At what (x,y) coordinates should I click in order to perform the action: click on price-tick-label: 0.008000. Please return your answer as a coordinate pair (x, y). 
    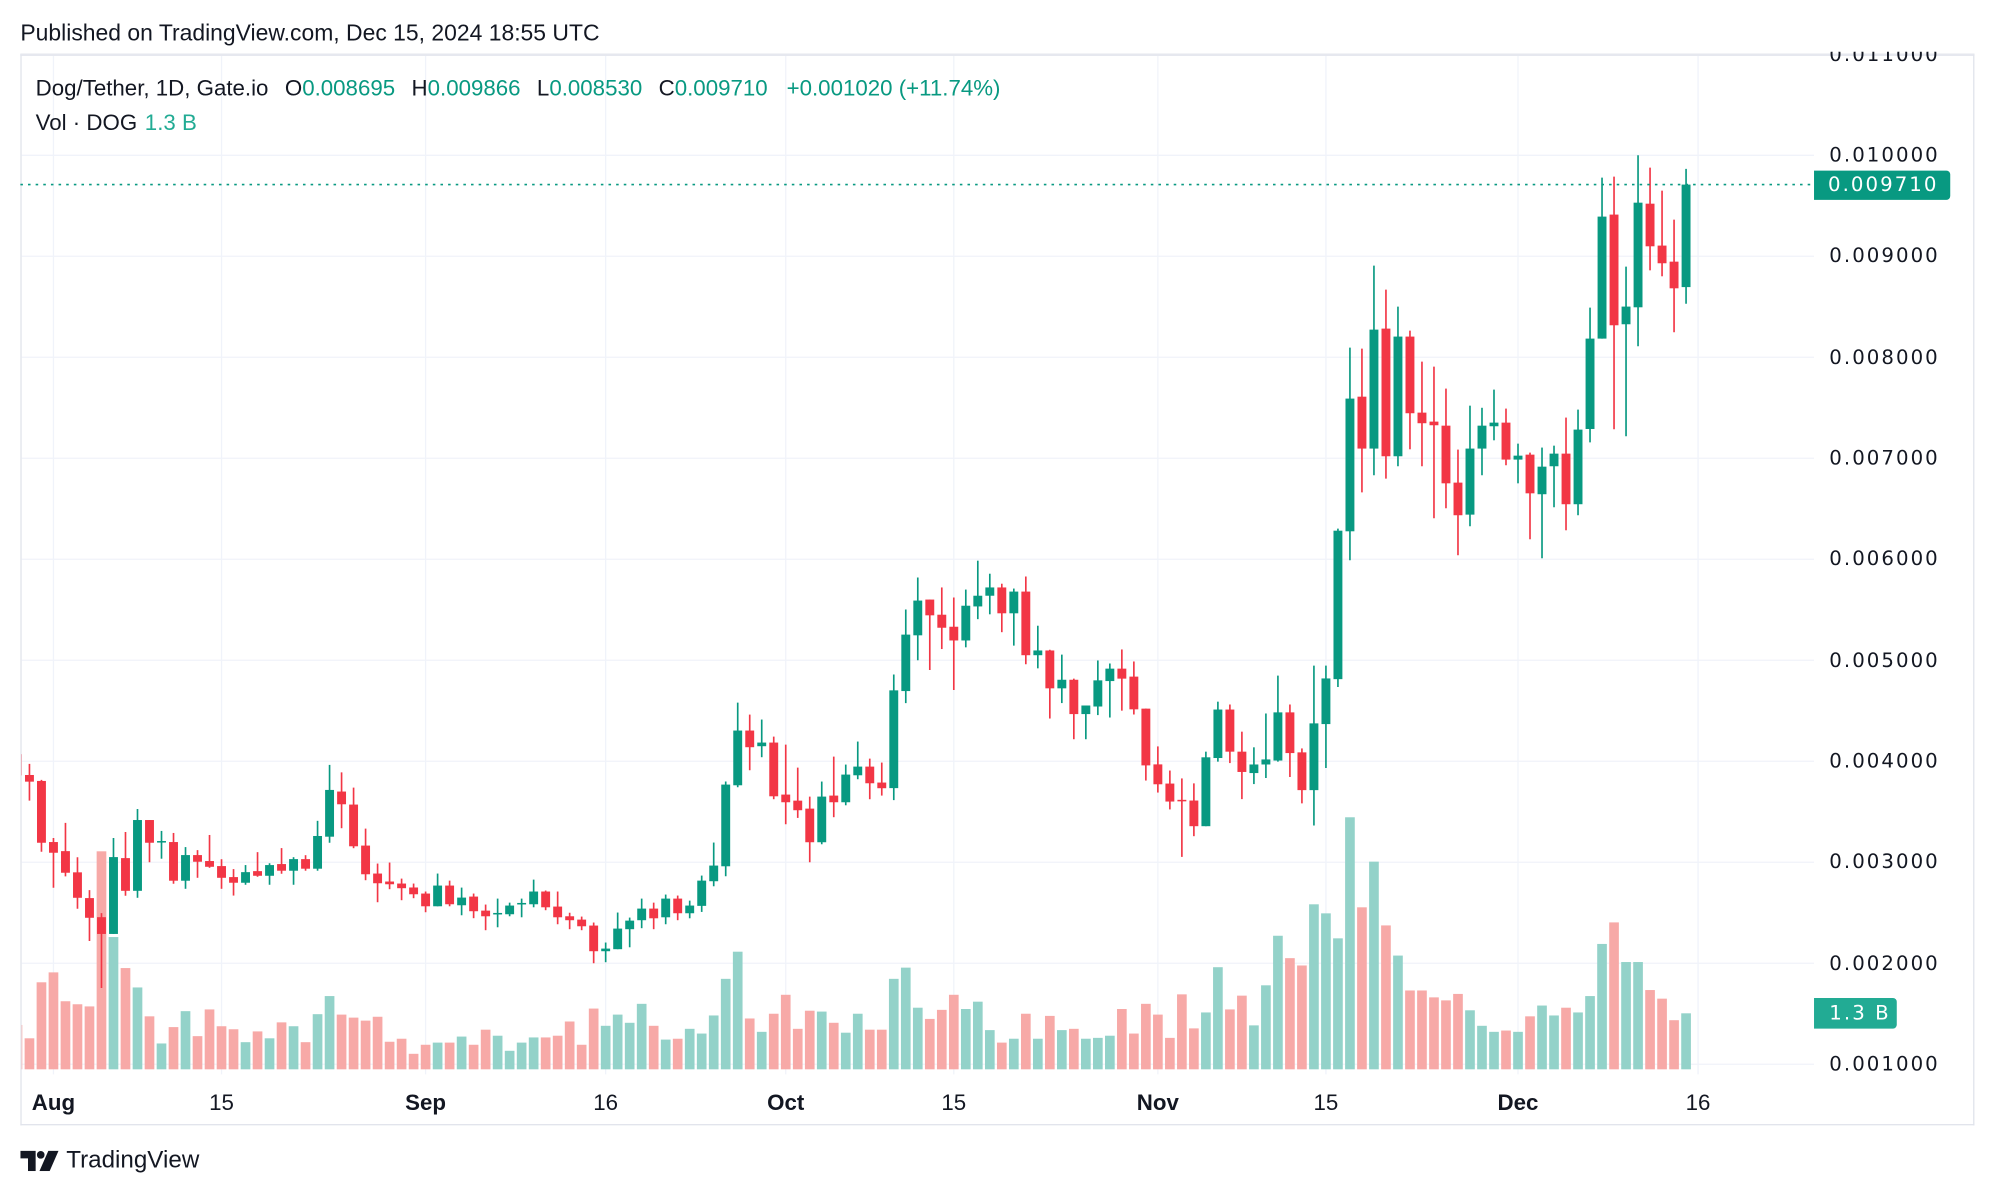
    Looking at the image, I should click on (1884, 357).